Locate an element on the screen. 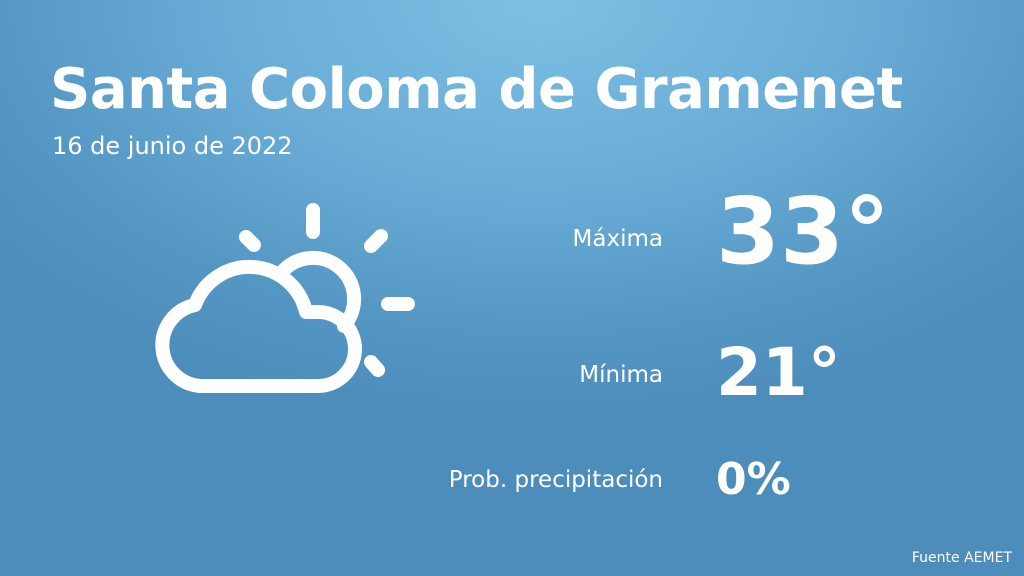 The image size is (1024, 576). max-temp-value: 33° is located at coordinates (803, 231).